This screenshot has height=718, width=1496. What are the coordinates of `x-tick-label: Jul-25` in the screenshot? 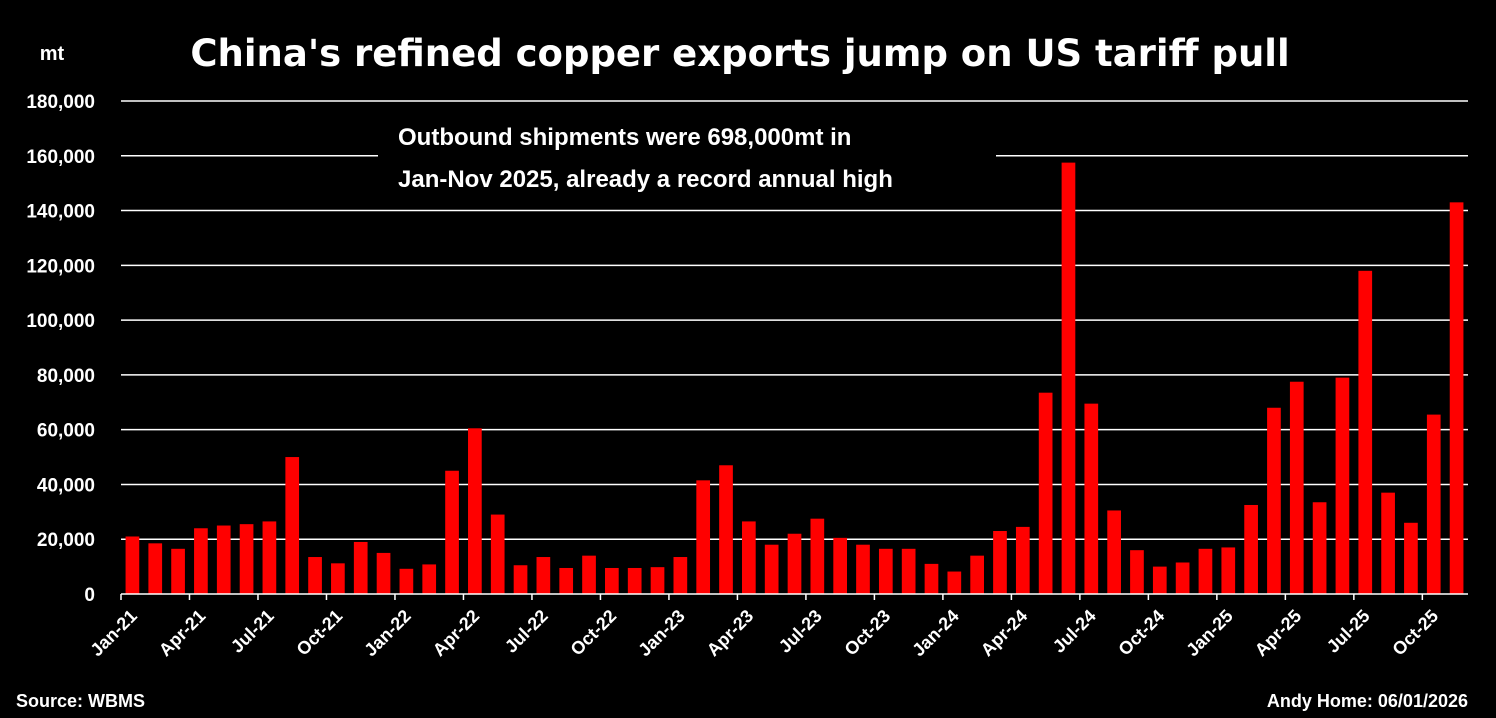 It's located at (1348, 631).